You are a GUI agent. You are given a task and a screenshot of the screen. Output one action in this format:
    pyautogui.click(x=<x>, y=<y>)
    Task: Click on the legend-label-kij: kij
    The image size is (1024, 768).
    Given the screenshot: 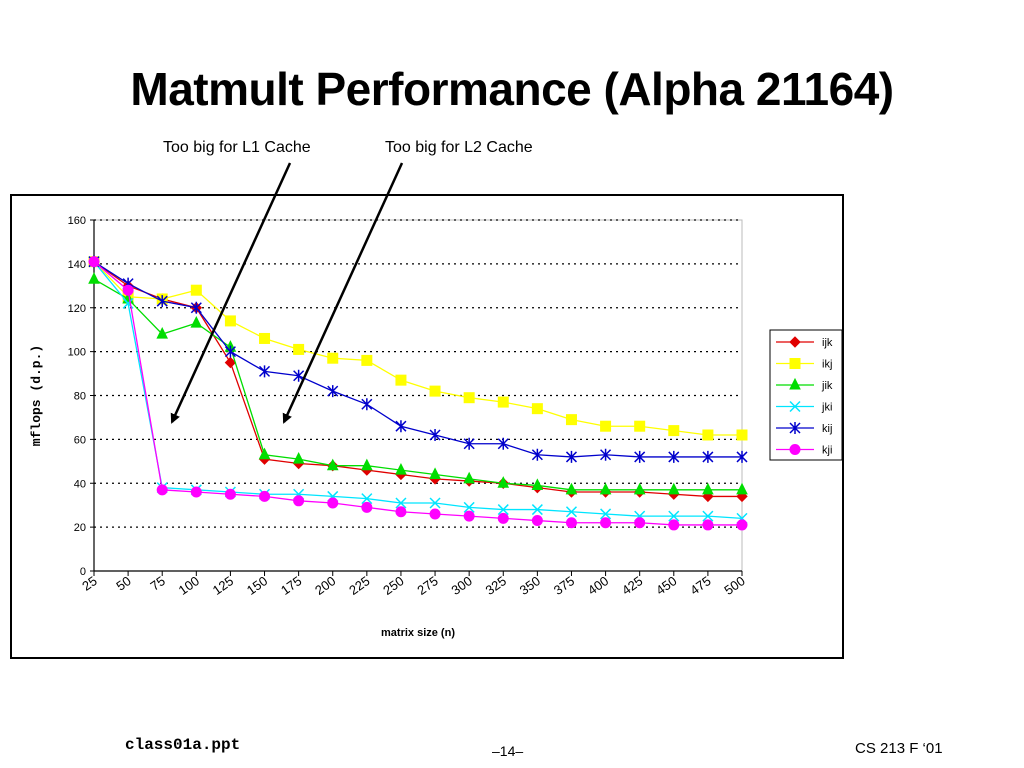 What is the action you would take?
    pyautogui.click(x=827, y=429)
    